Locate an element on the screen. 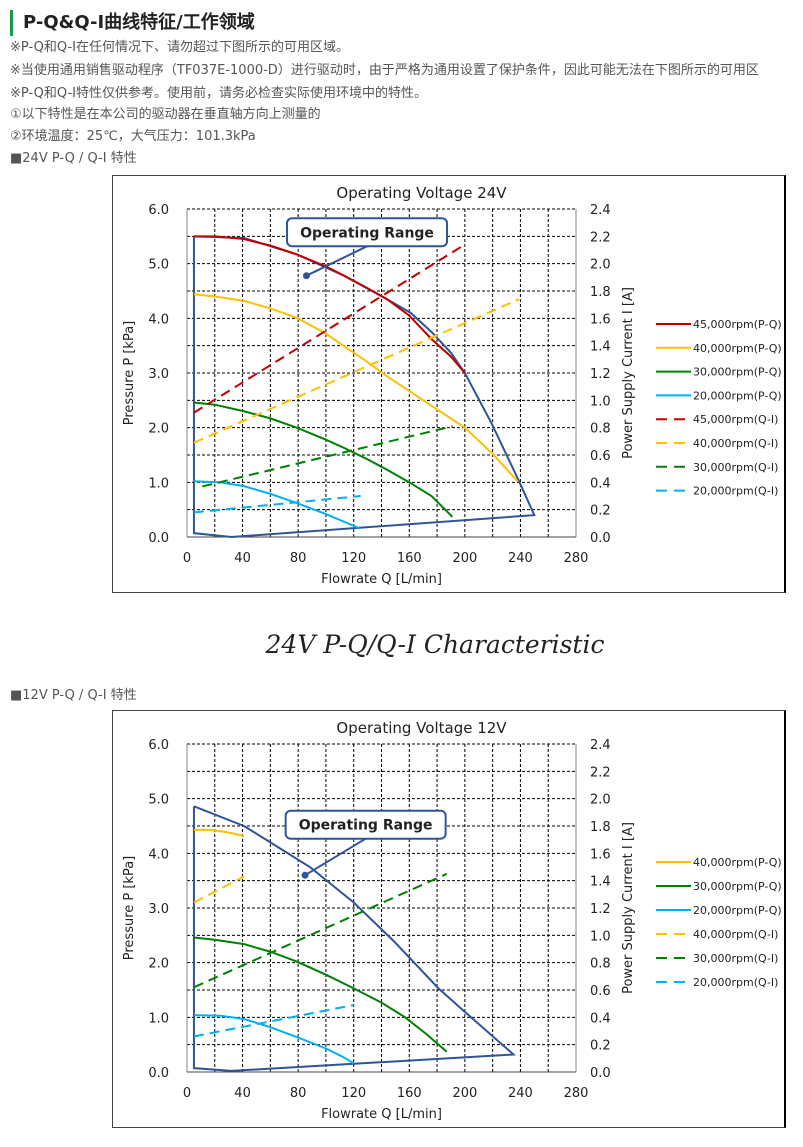  y2-axis-label: Power Supply Current I [A] is located at coordinates (628, 908).